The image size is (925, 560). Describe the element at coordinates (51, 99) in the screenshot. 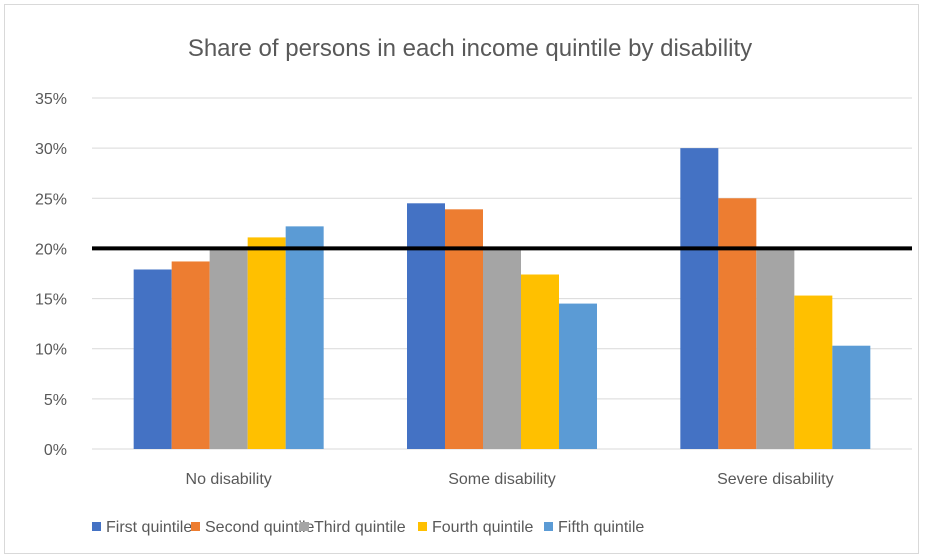

I see `y-tick-label: 35%` at that location.